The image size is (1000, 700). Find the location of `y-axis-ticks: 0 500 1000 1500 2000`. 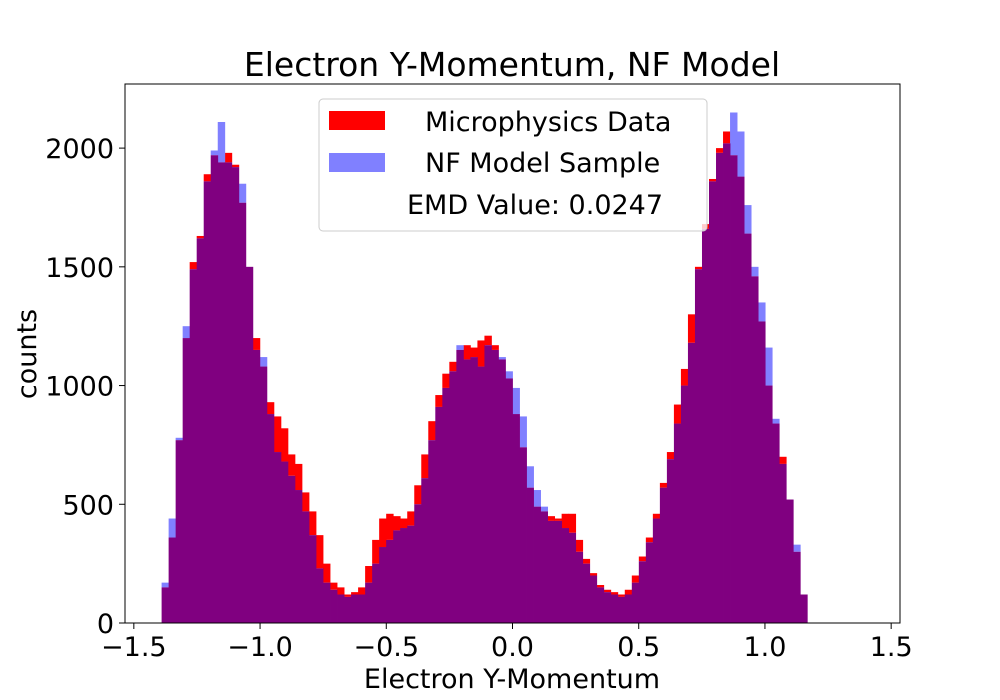

y-axis-ticks: 0 500 1000 1500 2000 is located at coordinates (85, 387).